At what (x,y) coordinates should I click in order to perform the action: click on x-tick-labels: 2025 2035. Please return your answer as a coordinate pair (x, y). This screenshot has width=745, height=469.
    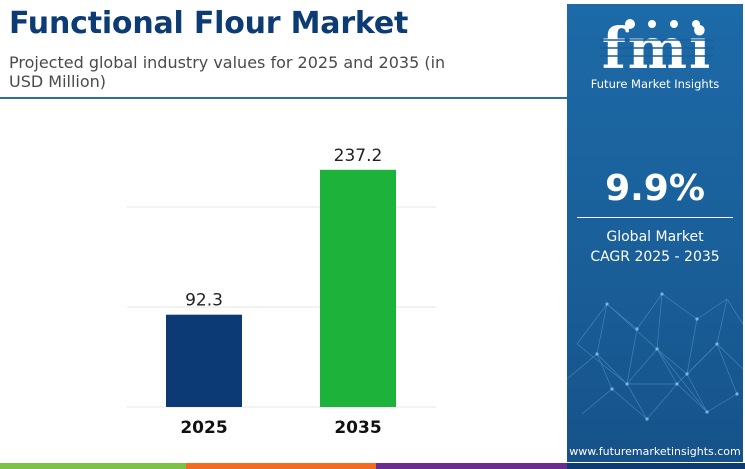
    Looking at the image, I should click on (280, 428).